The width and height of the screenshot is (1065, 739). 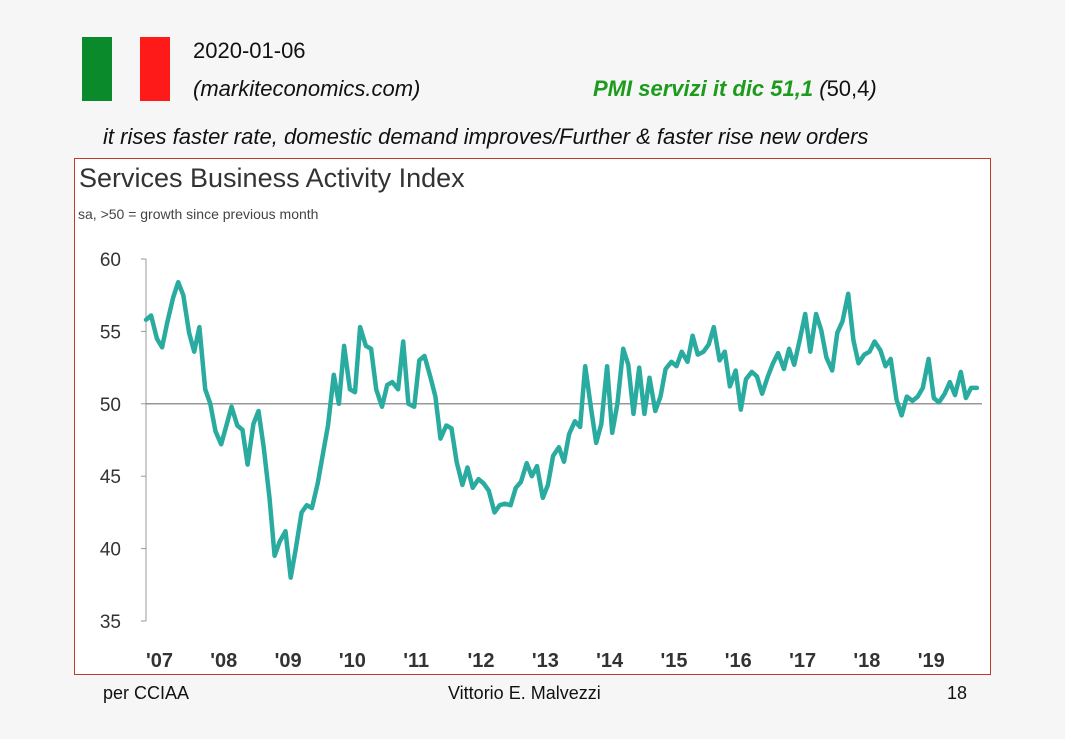 What do you see at coordinates (146, 693) in the screenshot?
I see `footer-left: per CCIAA` at bounding box center [146, 693].